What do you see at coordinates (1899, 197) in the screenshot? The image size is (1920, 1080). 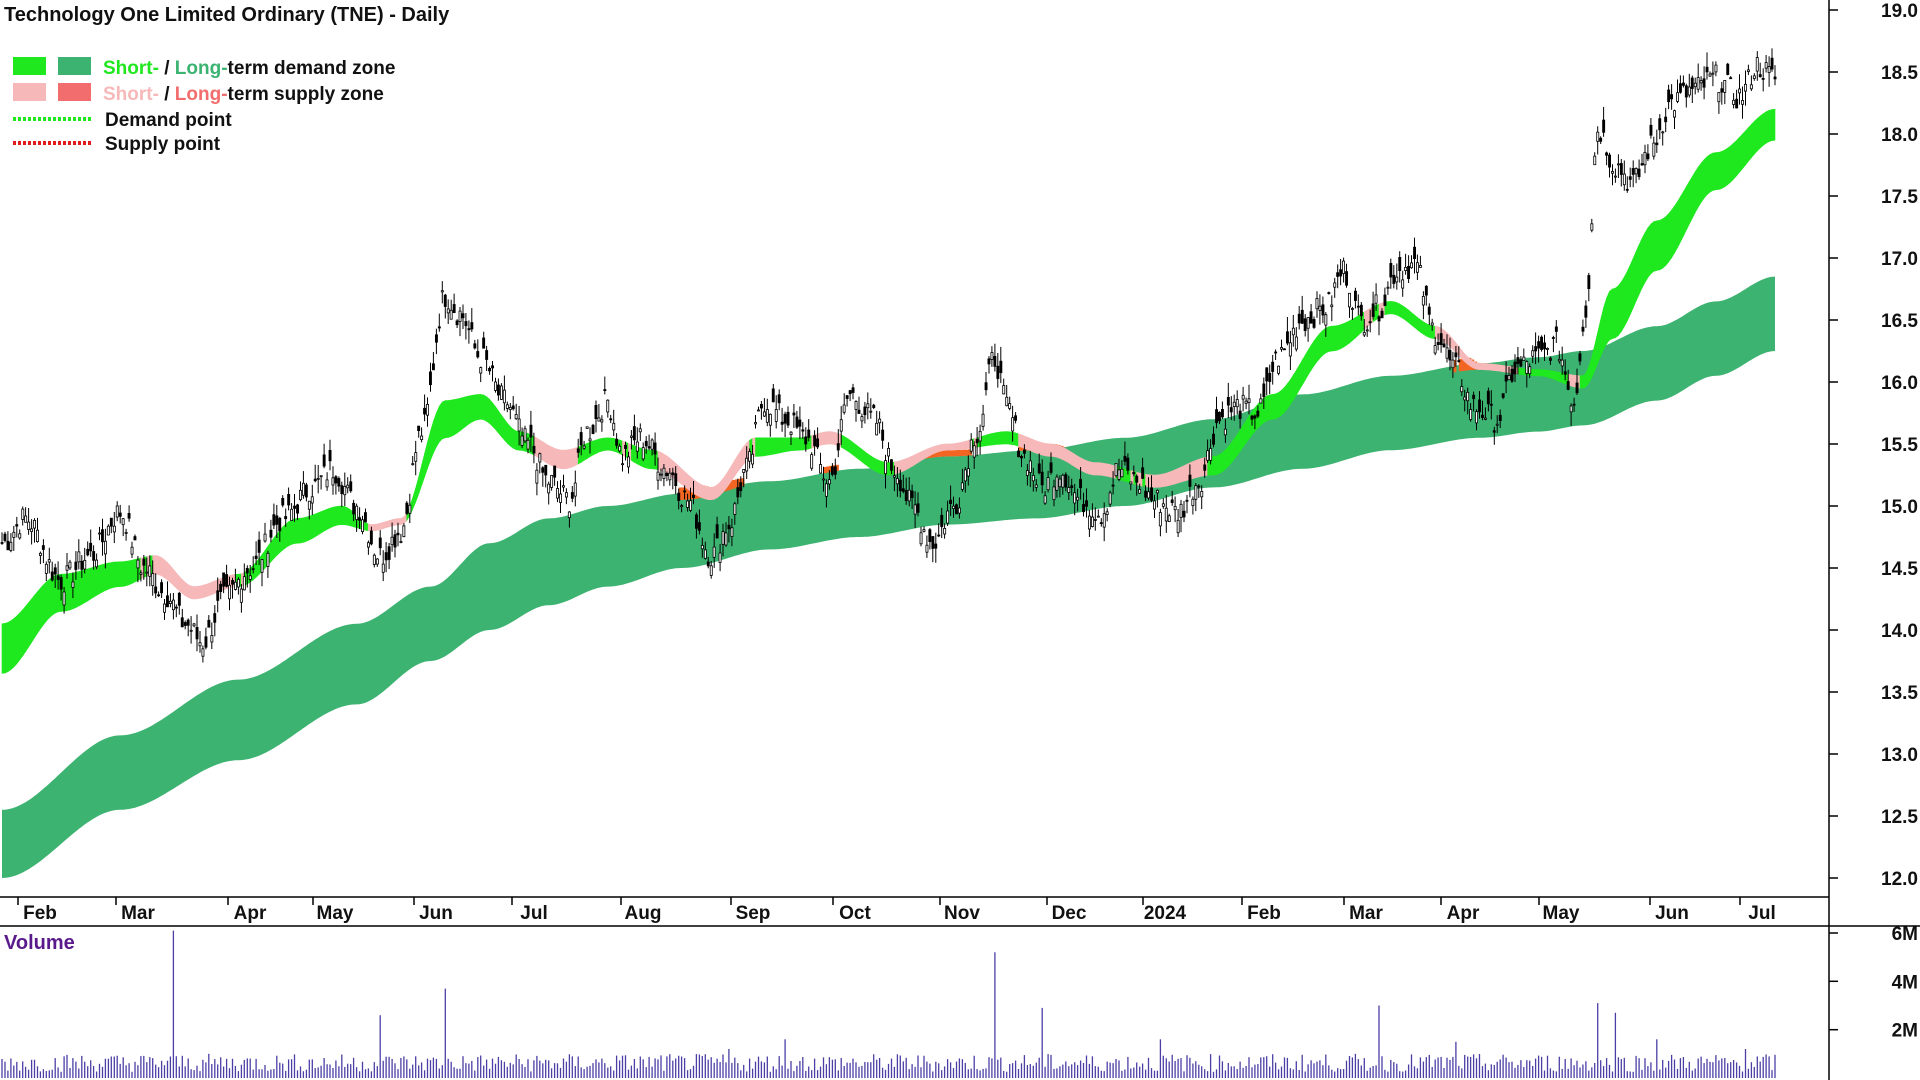 I see `y-tick-label: 17.5` at bounding box center [1899, 197].